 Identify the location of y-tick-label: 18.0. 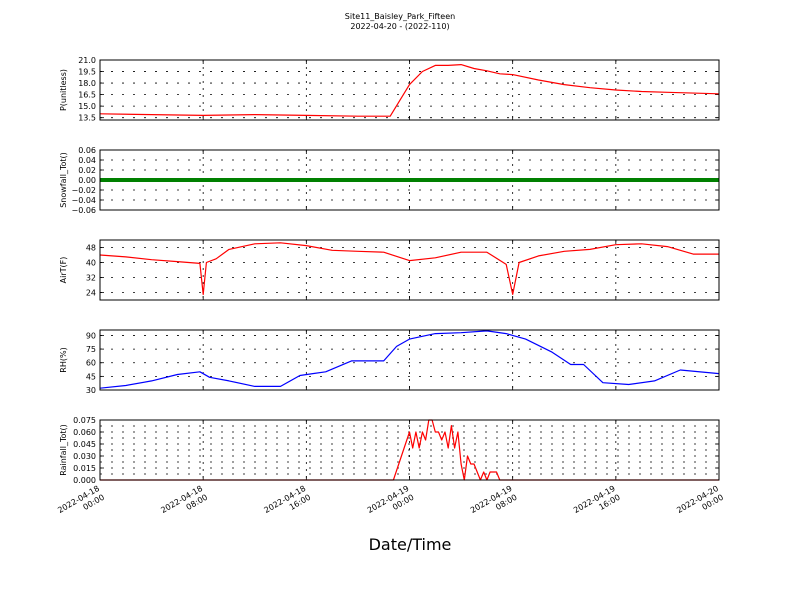
(87, 83).